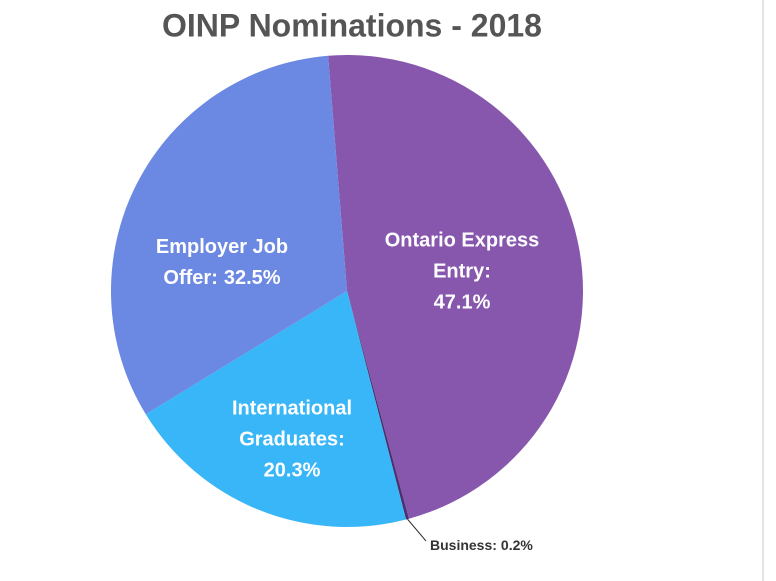  I want to click on chart-title: OINP Nominations - 2018, so click(352, 25).